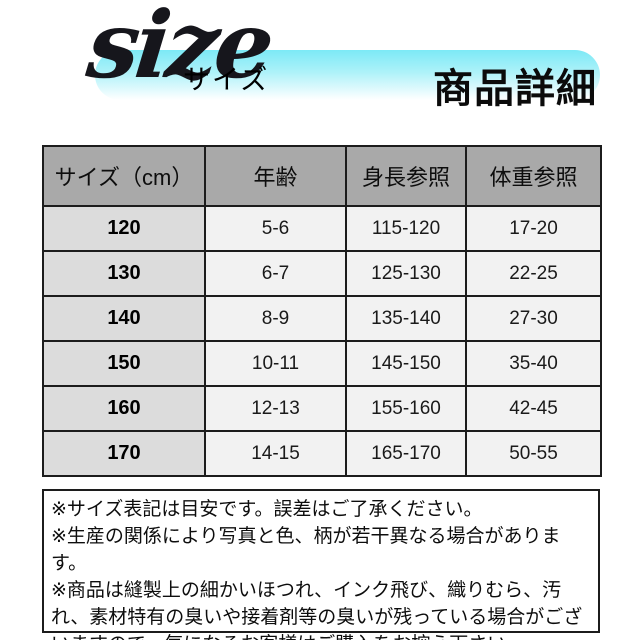 The width and height of the screenshot is (640, 640). I want to click on table-cell-age: 5-6, so click(275, 228).